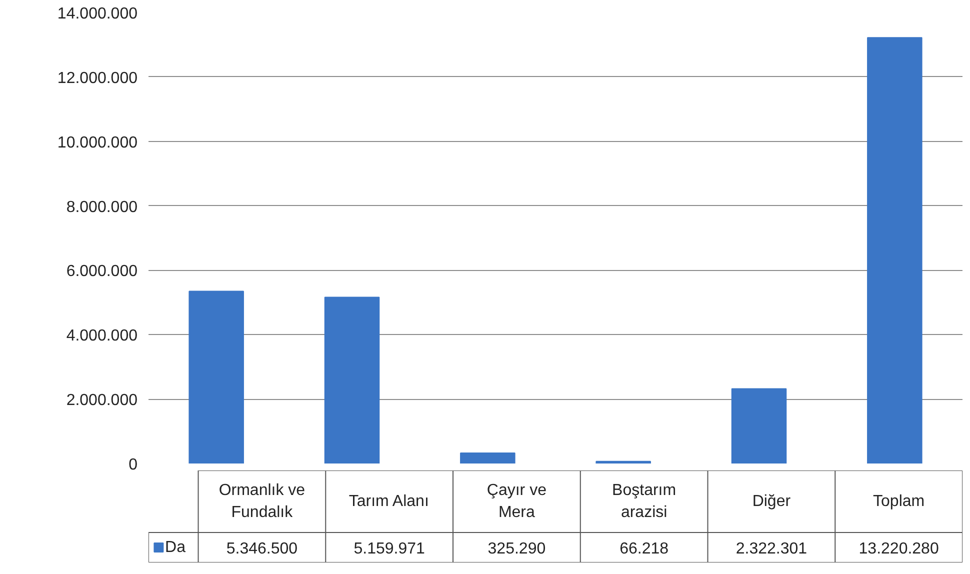 The width and height of the screenshot is (970, 574). What do you see at coordinates (97, 143) in the screenshot?
I see `y-tick-label: 10.000.000` at bounding box center [97, 143].